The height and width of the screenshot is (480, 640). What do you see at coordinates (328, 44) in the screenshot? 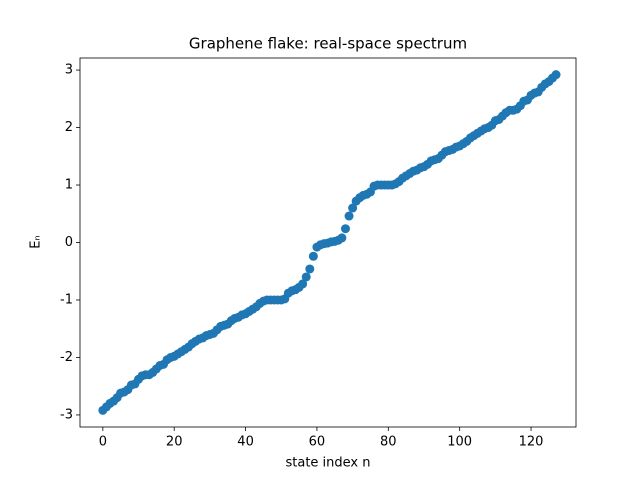
I see `chart-title: Graphene flake: real-space spectrum` at bounding box center [328, 44].